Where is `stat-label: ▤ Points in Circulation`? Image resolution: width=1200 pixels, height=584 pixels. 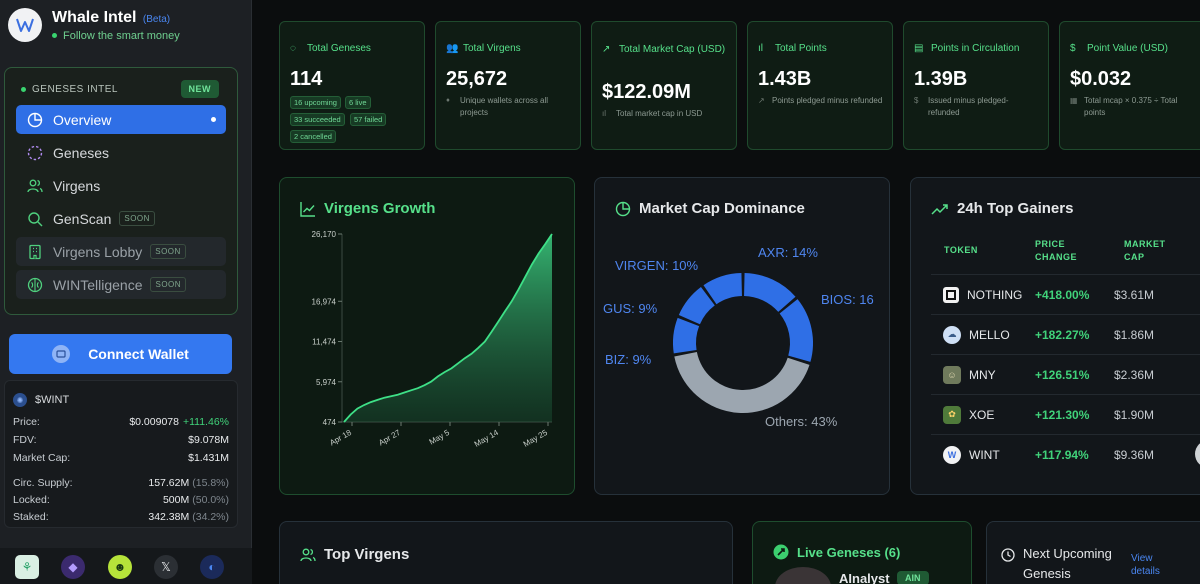 stat-label: ▤ Points in Circulation is located at coordinates (978, 48).